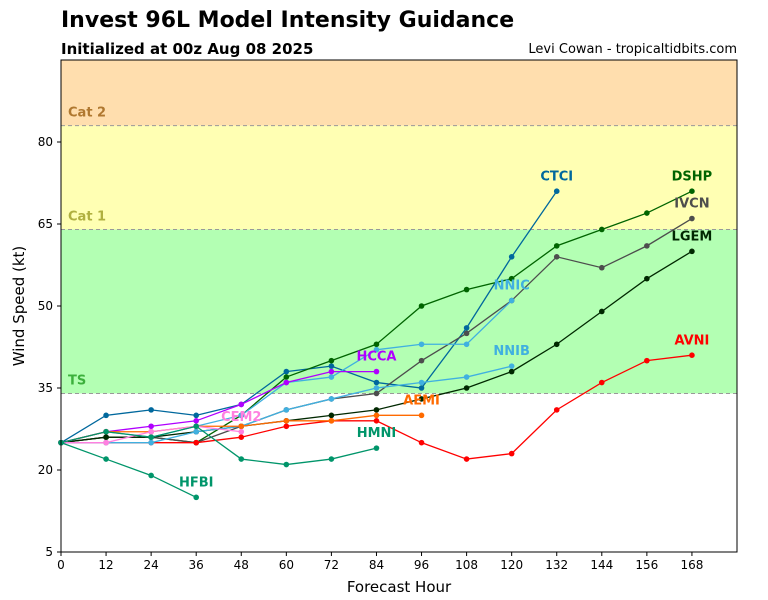 The image size is (768, 600). What do you see at coordinates (61, 565) in the screenshot?
I see `x-tick-label: 0` at bounding box center [61, 565].